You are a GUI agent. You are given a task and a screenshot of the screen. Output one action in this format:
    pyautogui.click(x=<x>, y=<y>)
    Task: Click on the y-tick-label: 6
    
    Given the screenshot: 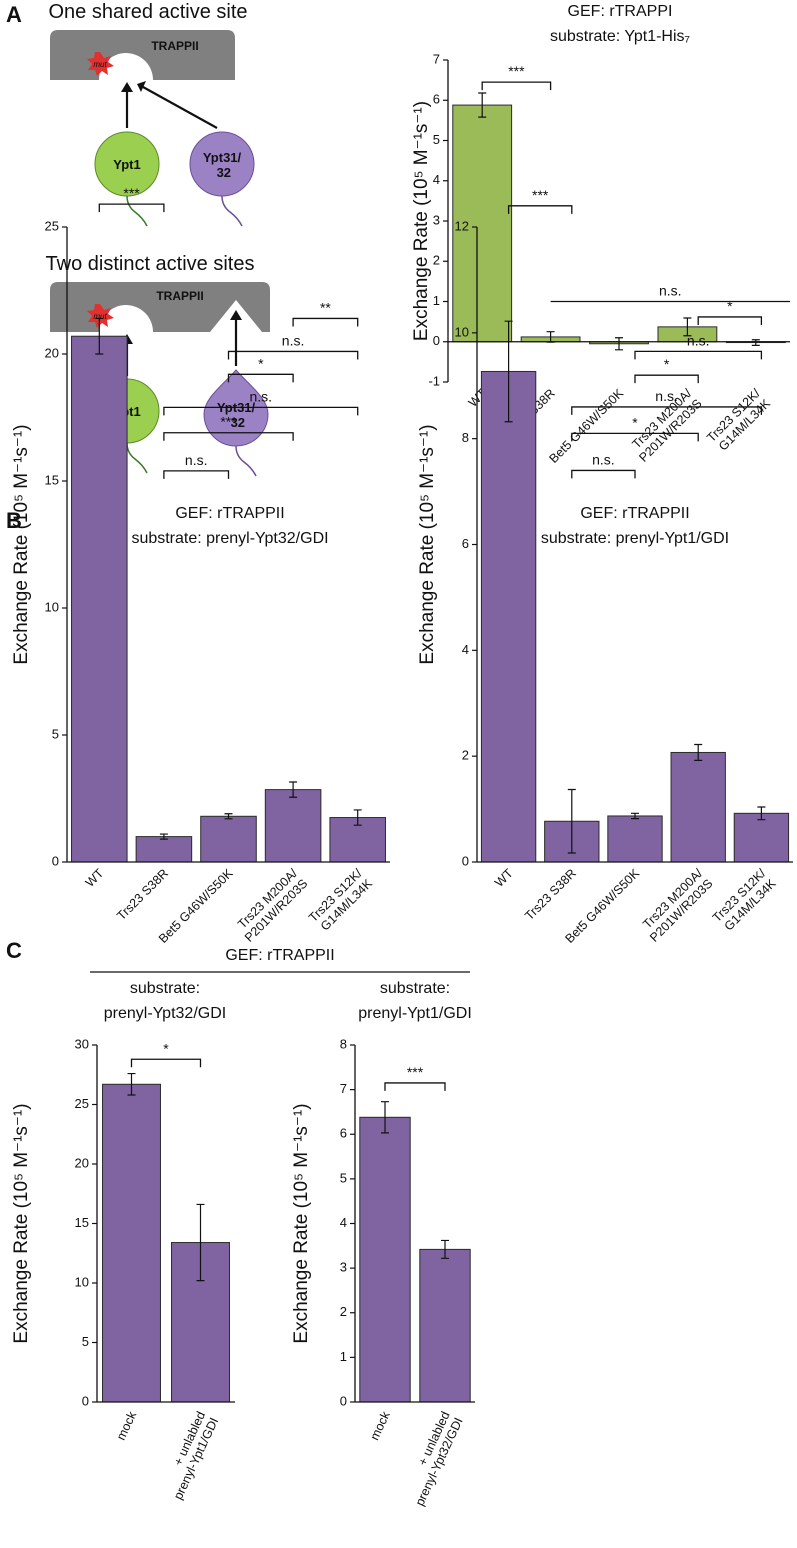 What is the action you would take?
    pyautogui.click(x=436, y=99)
    